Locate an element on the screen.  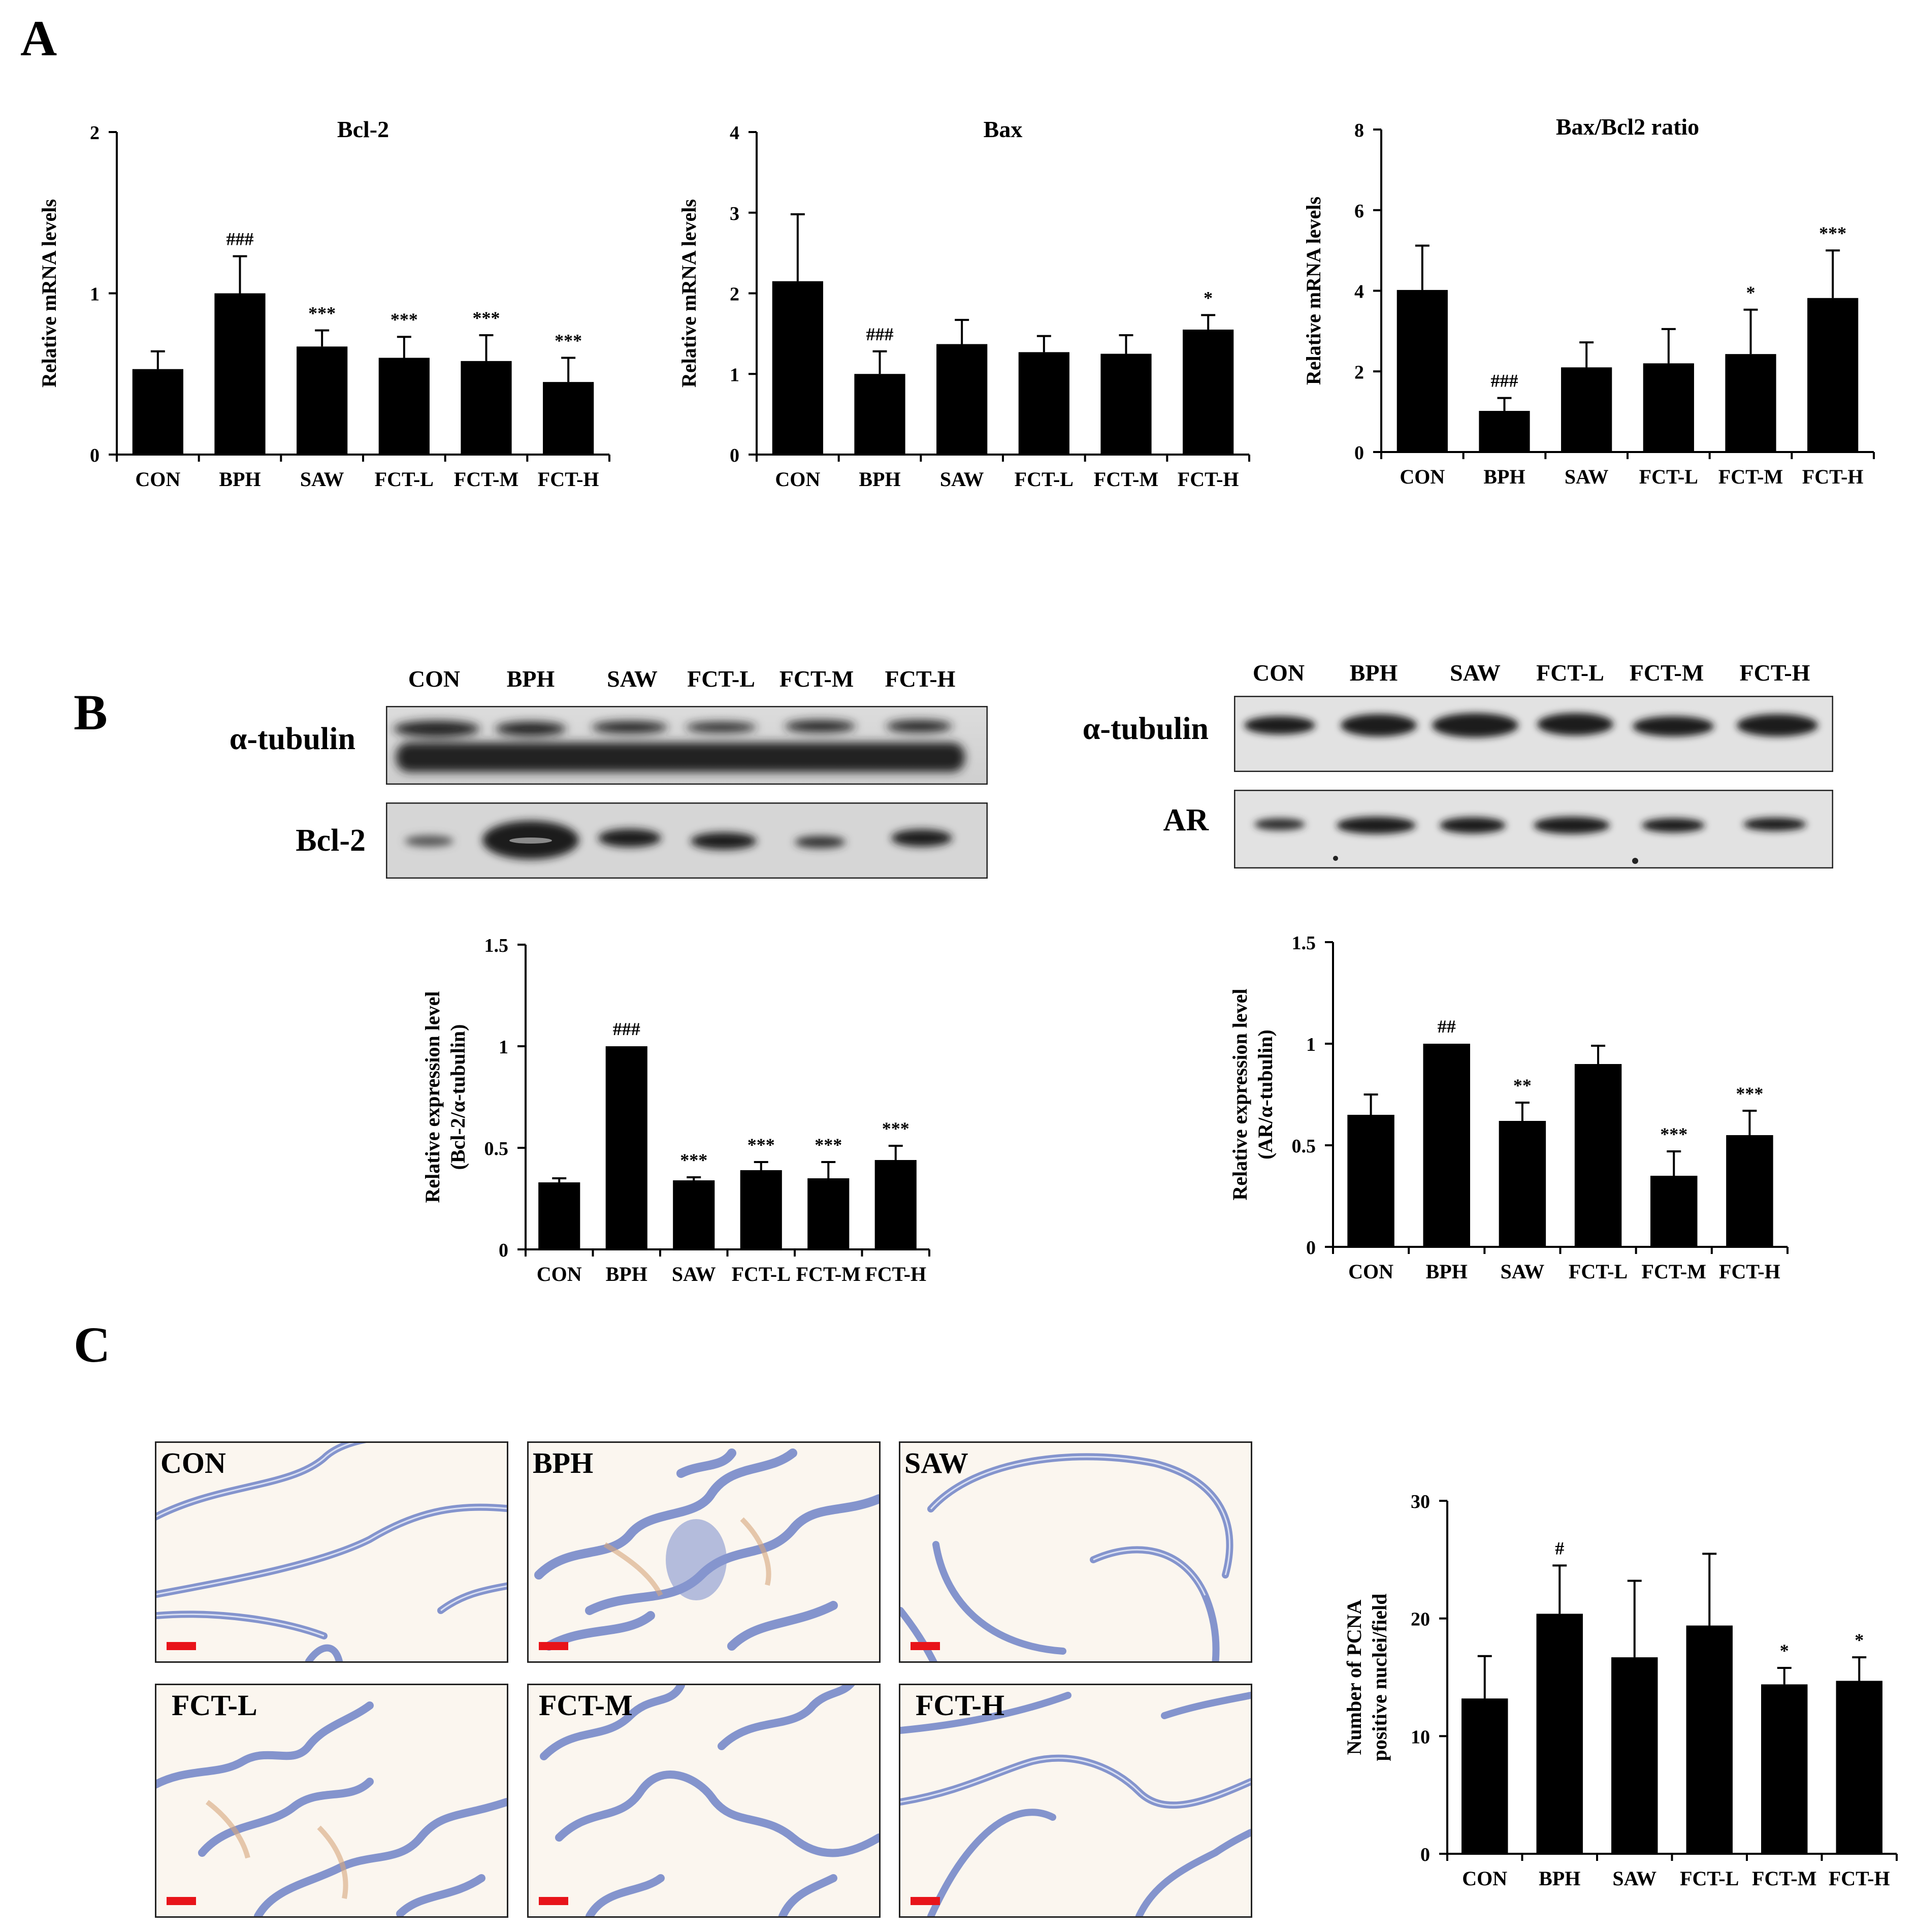
panel-label-a: A is located at coordinates (38, 38).